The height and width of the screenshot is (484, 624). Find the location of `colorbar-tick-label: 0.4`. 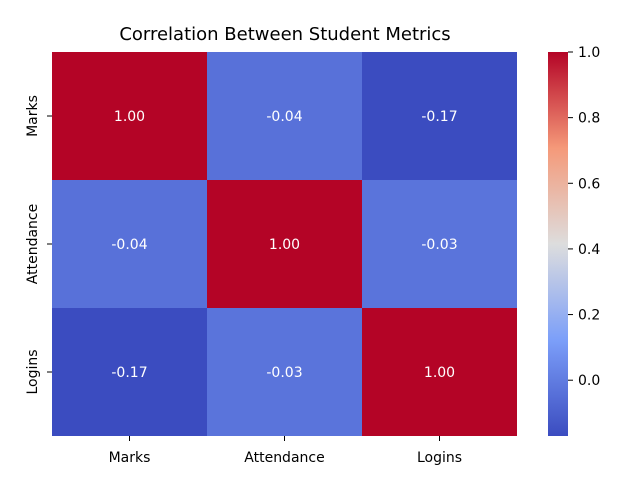

colorbar-tick-label: 0.4 is located at coordinates (589, 250).